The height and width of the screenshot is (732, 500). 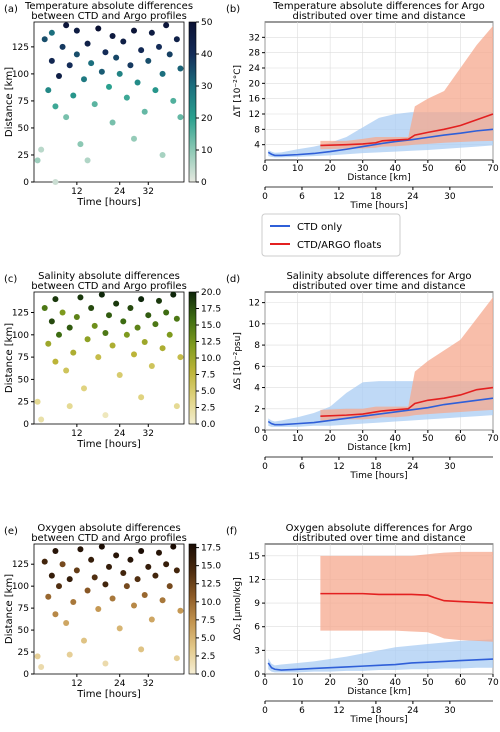 What do you see at coordinates (23, 609) in the screenshot?
I see `y-tick-label: 75` at bounding box center [23, 609].